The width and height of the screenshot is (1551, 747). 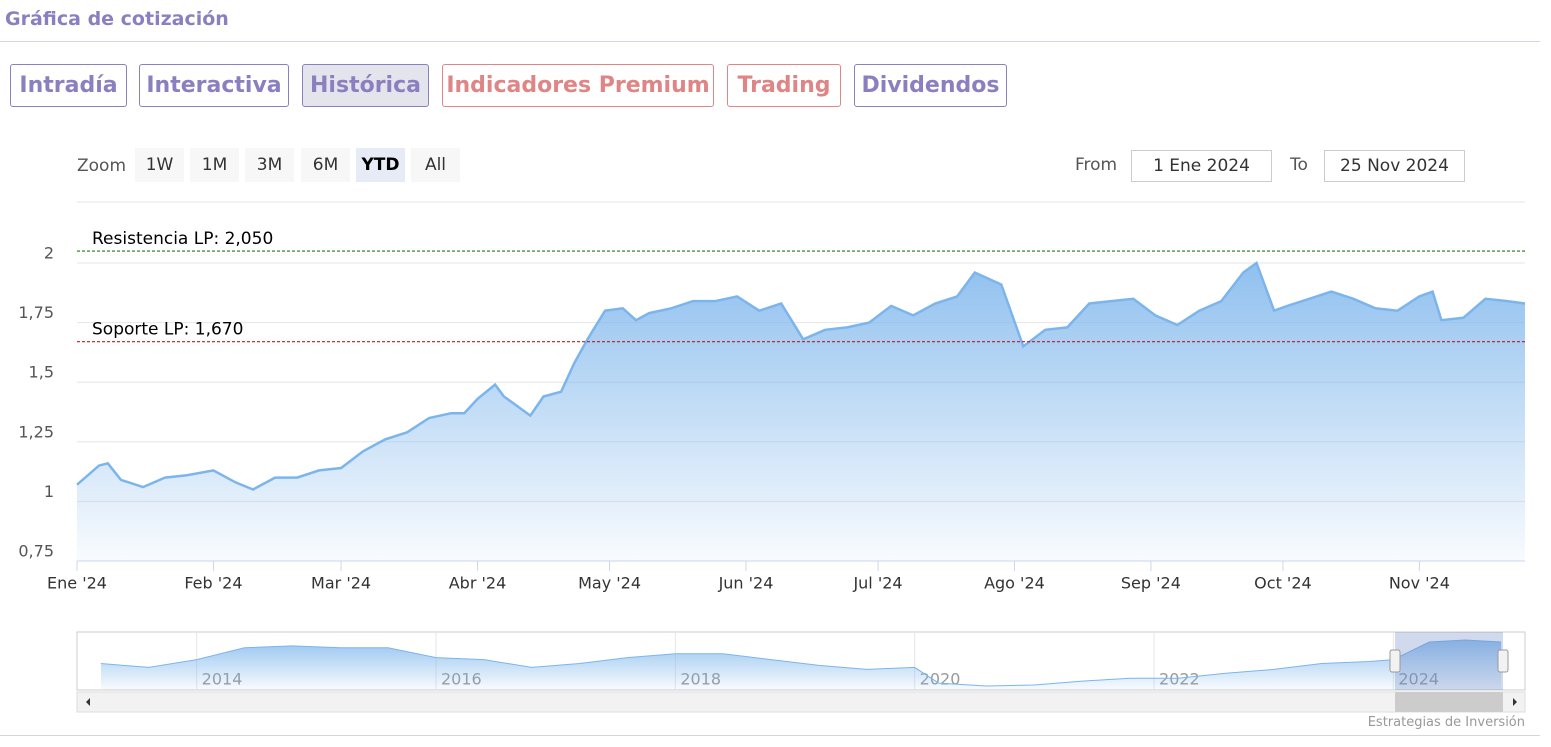 I want to click on x-tick-label: Feb '24, so click(x=213, y=583).